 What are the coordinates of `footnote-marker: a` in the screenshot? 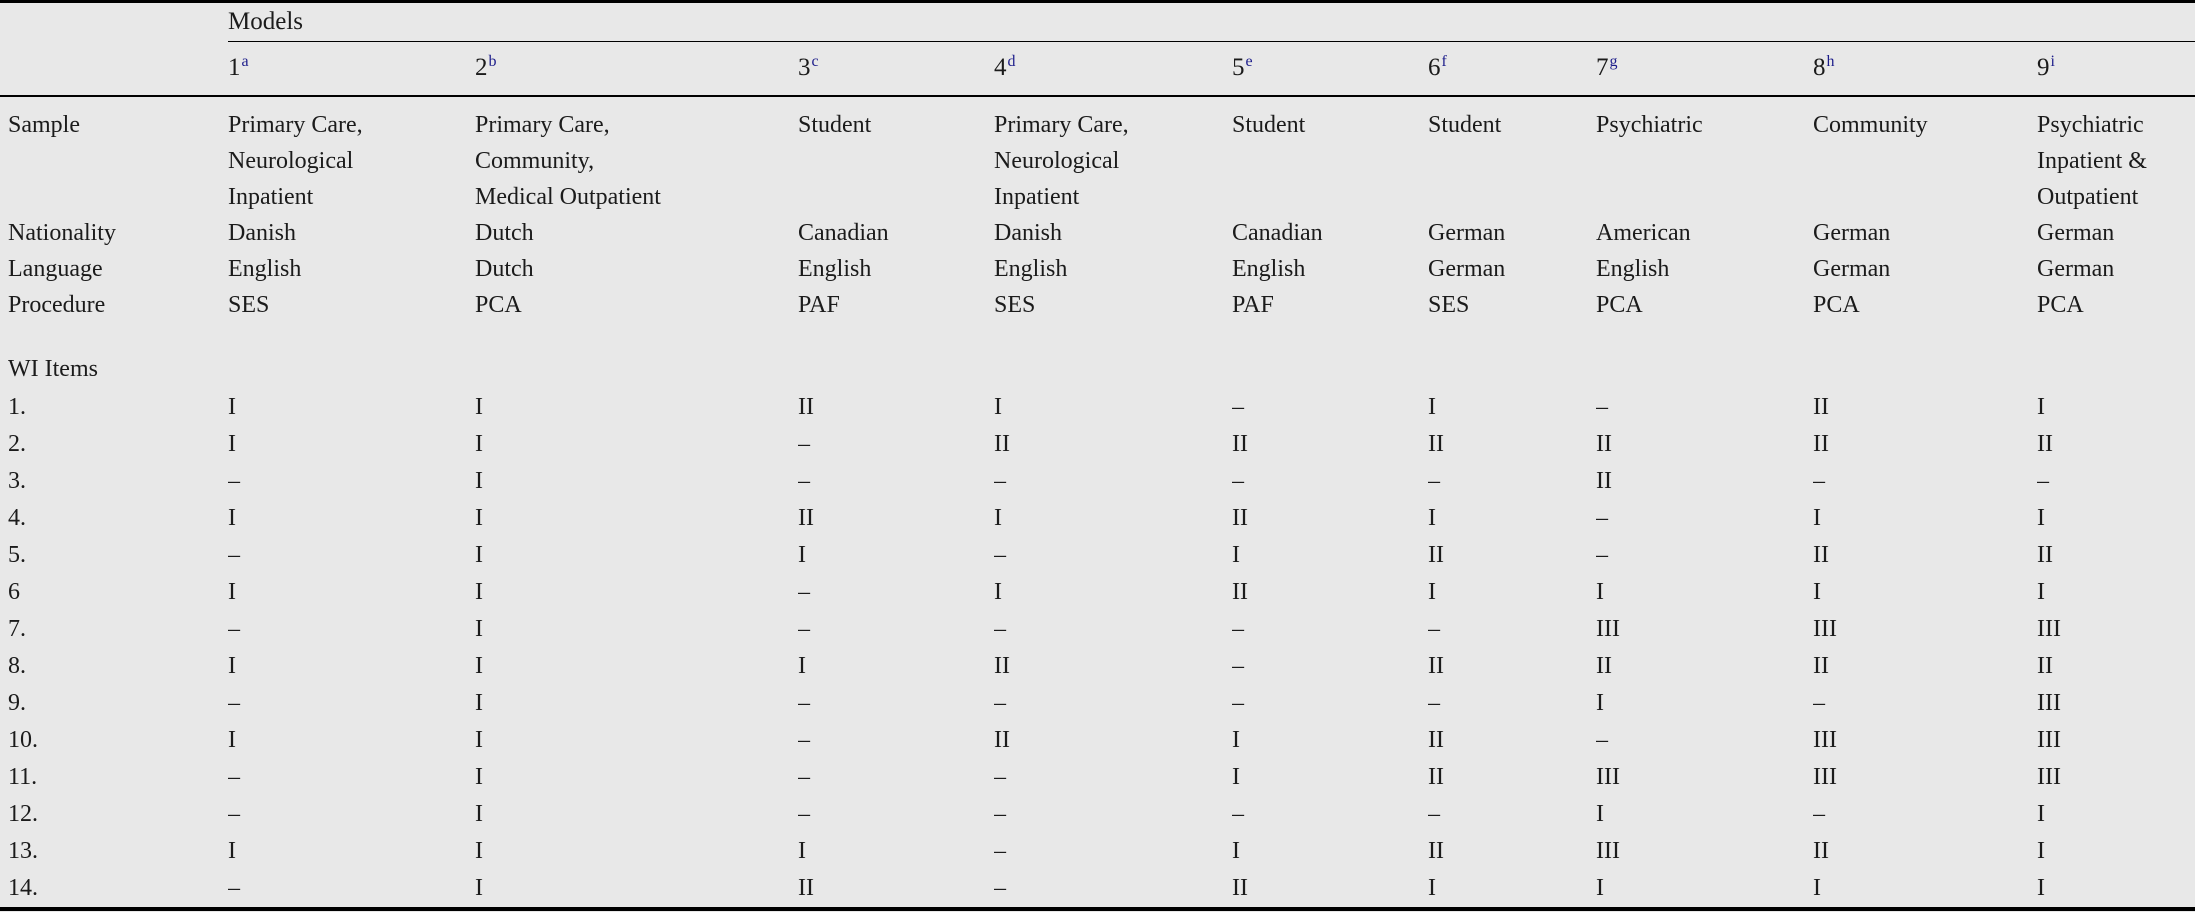 It's located at (245, 61).